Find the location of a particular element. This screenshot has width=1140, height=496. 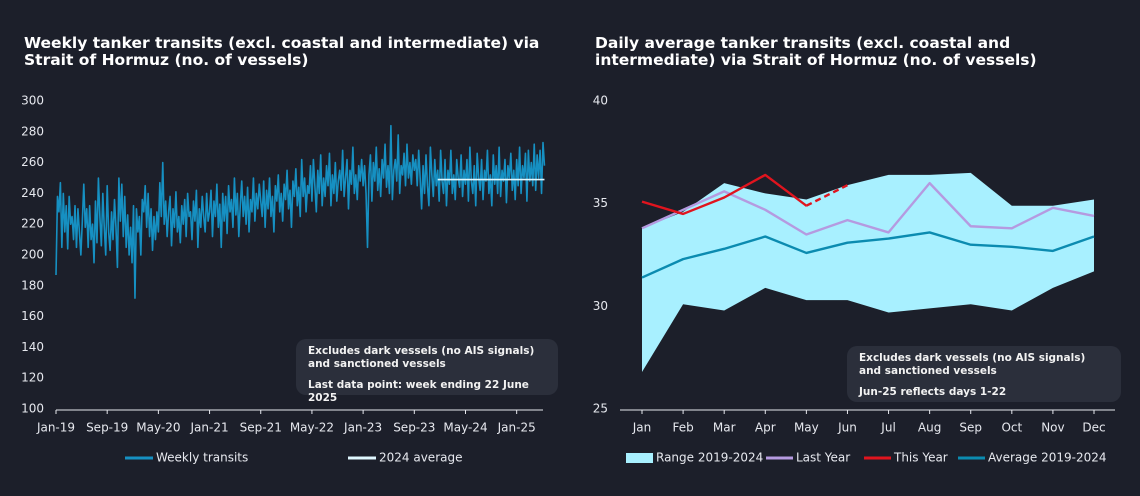

y-tick-label: 200 is located at coordinates (32, 255).